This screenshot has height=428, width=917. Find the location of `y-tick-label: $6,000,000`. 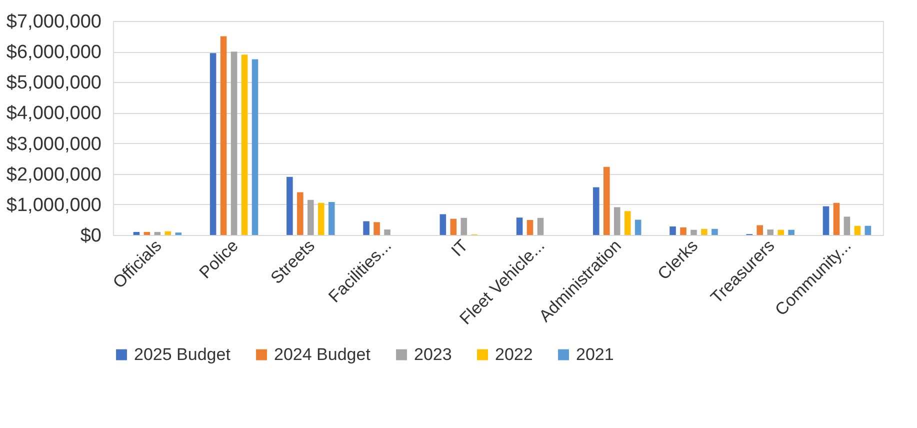

y-tick-label: $6,000,000 is located at coordinates (54, 53).